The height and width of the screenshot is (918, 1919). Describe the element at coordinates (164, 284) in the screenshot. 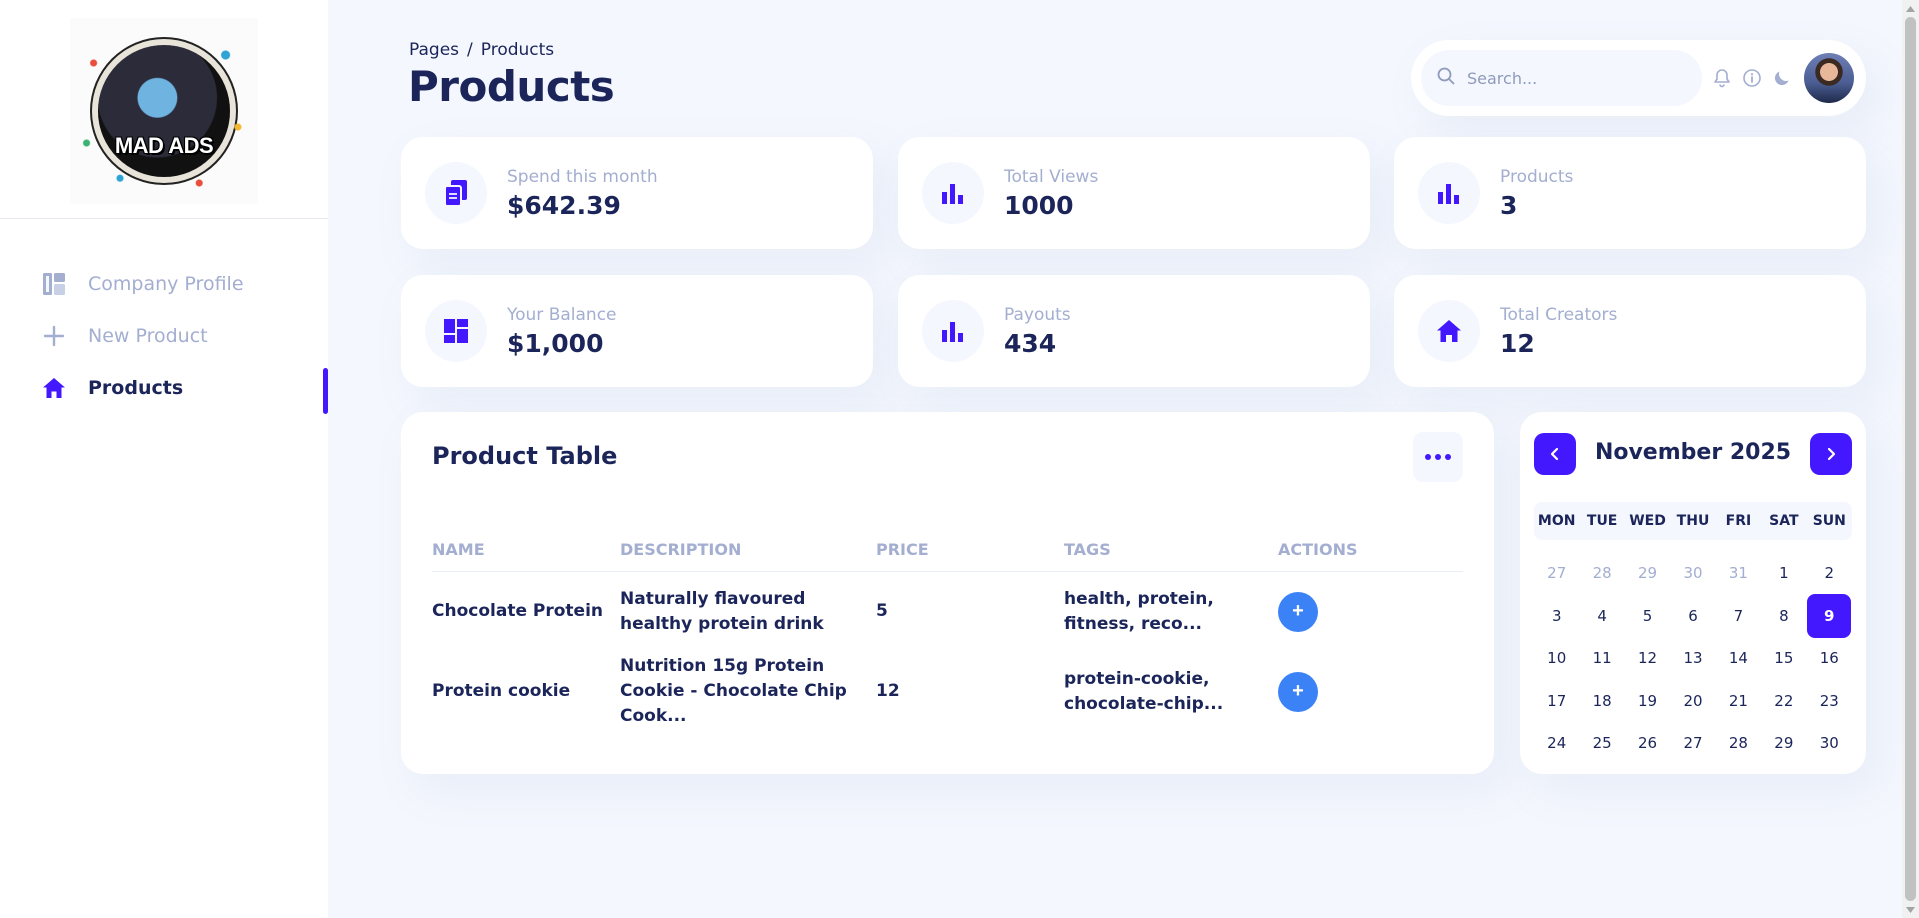

I see `sidebar-item-company-profile: Company Profile` at that location.